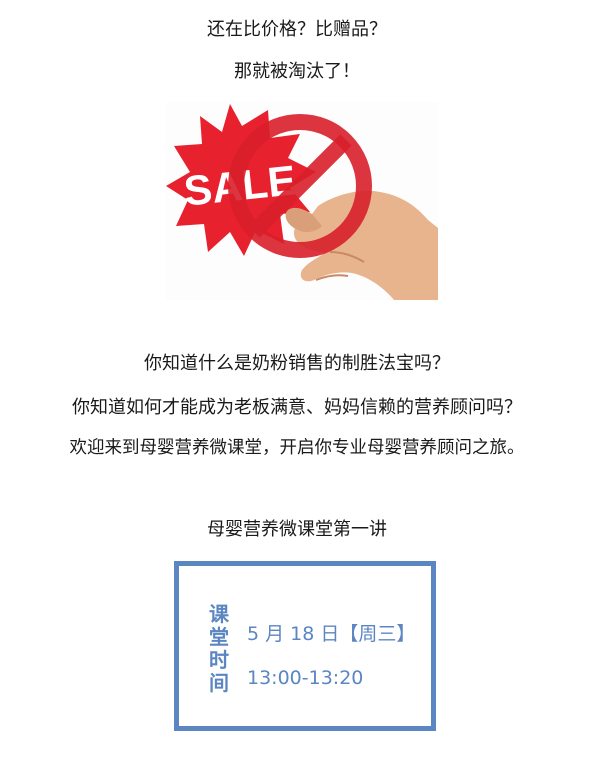 The height and width of the screenshot is (760, 594). I want to click on schedule-label-char: 间, so click(219, 683).